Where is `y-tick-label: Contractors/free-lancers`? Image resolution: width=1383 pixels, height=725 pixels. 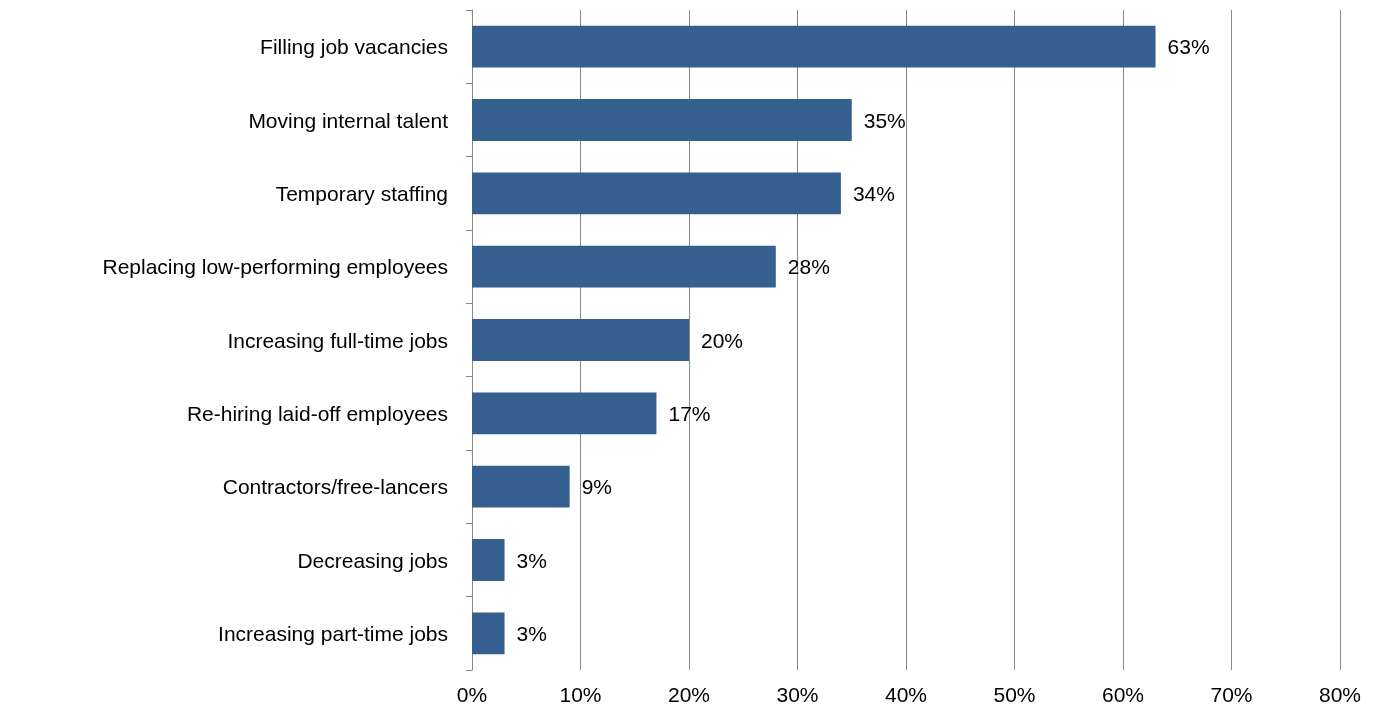 y-tick-label: Contractors/free-lancers is located at coordinates (335, 487).